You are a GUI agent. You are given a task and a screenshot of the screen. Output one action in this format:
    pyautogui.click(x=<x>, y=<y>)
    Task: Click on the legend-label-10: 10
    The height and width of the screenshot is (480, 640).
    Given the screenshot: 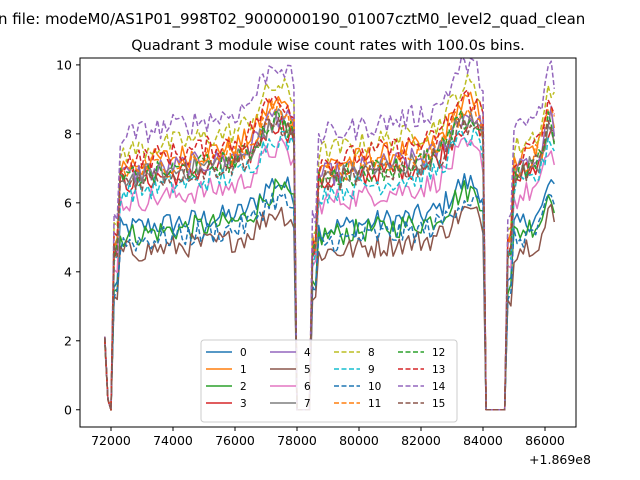 What is the action you would take?
    pyautogui.click(x=374, y=387)
    